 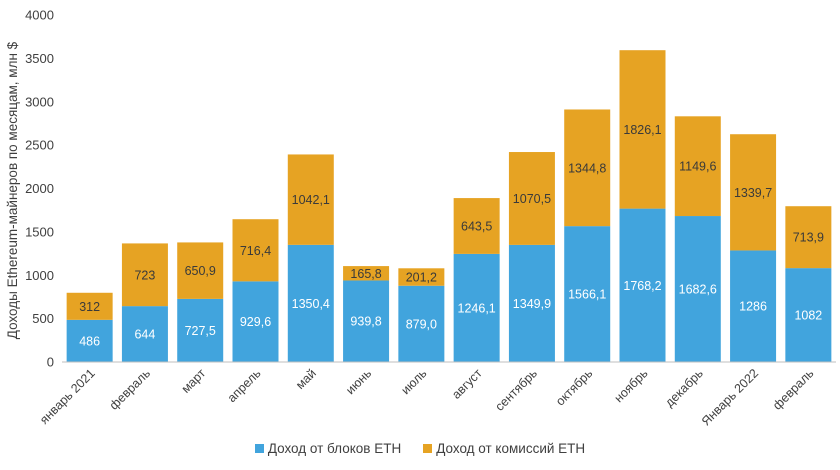 What do you see at coordinates (730, 397) in the screenshot?
I see `x-tick-label: Январь 2022` at bounding box center [730, 397].